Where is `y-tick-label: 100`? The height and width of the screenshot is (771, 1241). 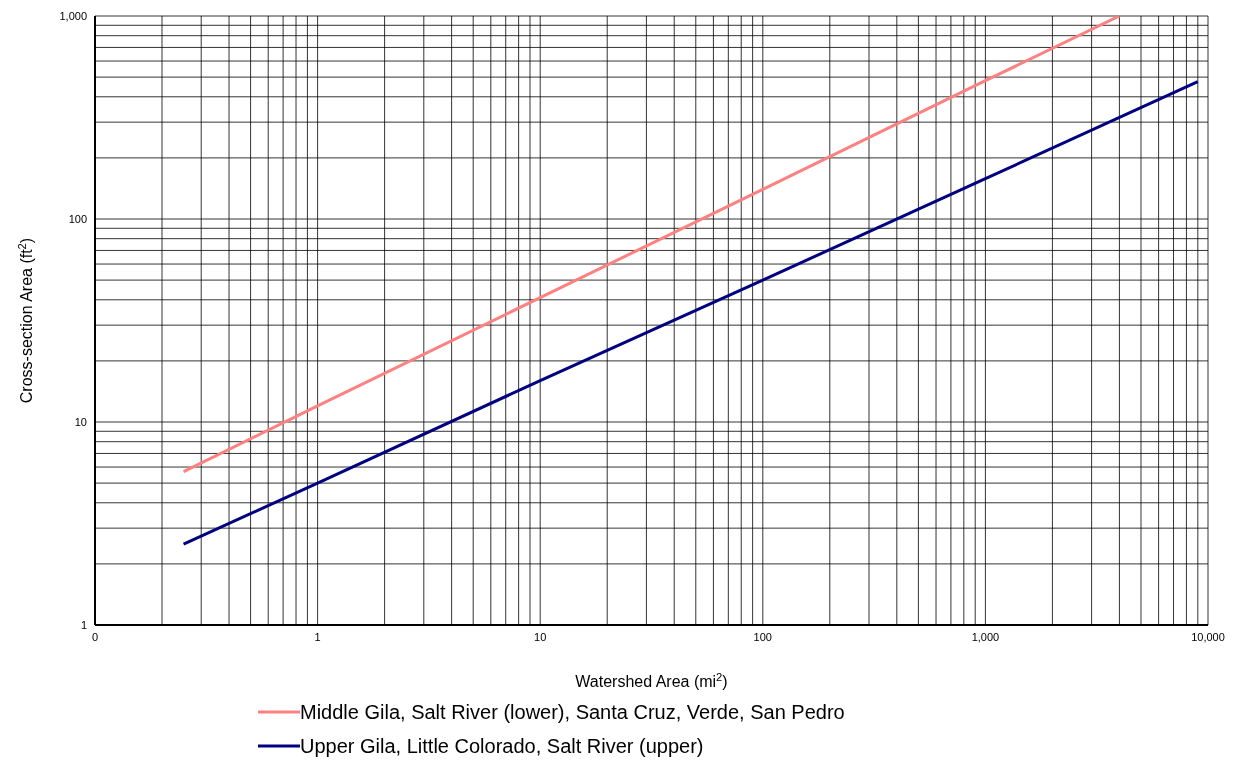
y-tick-label: 100 is located at coordinates (77, 218).